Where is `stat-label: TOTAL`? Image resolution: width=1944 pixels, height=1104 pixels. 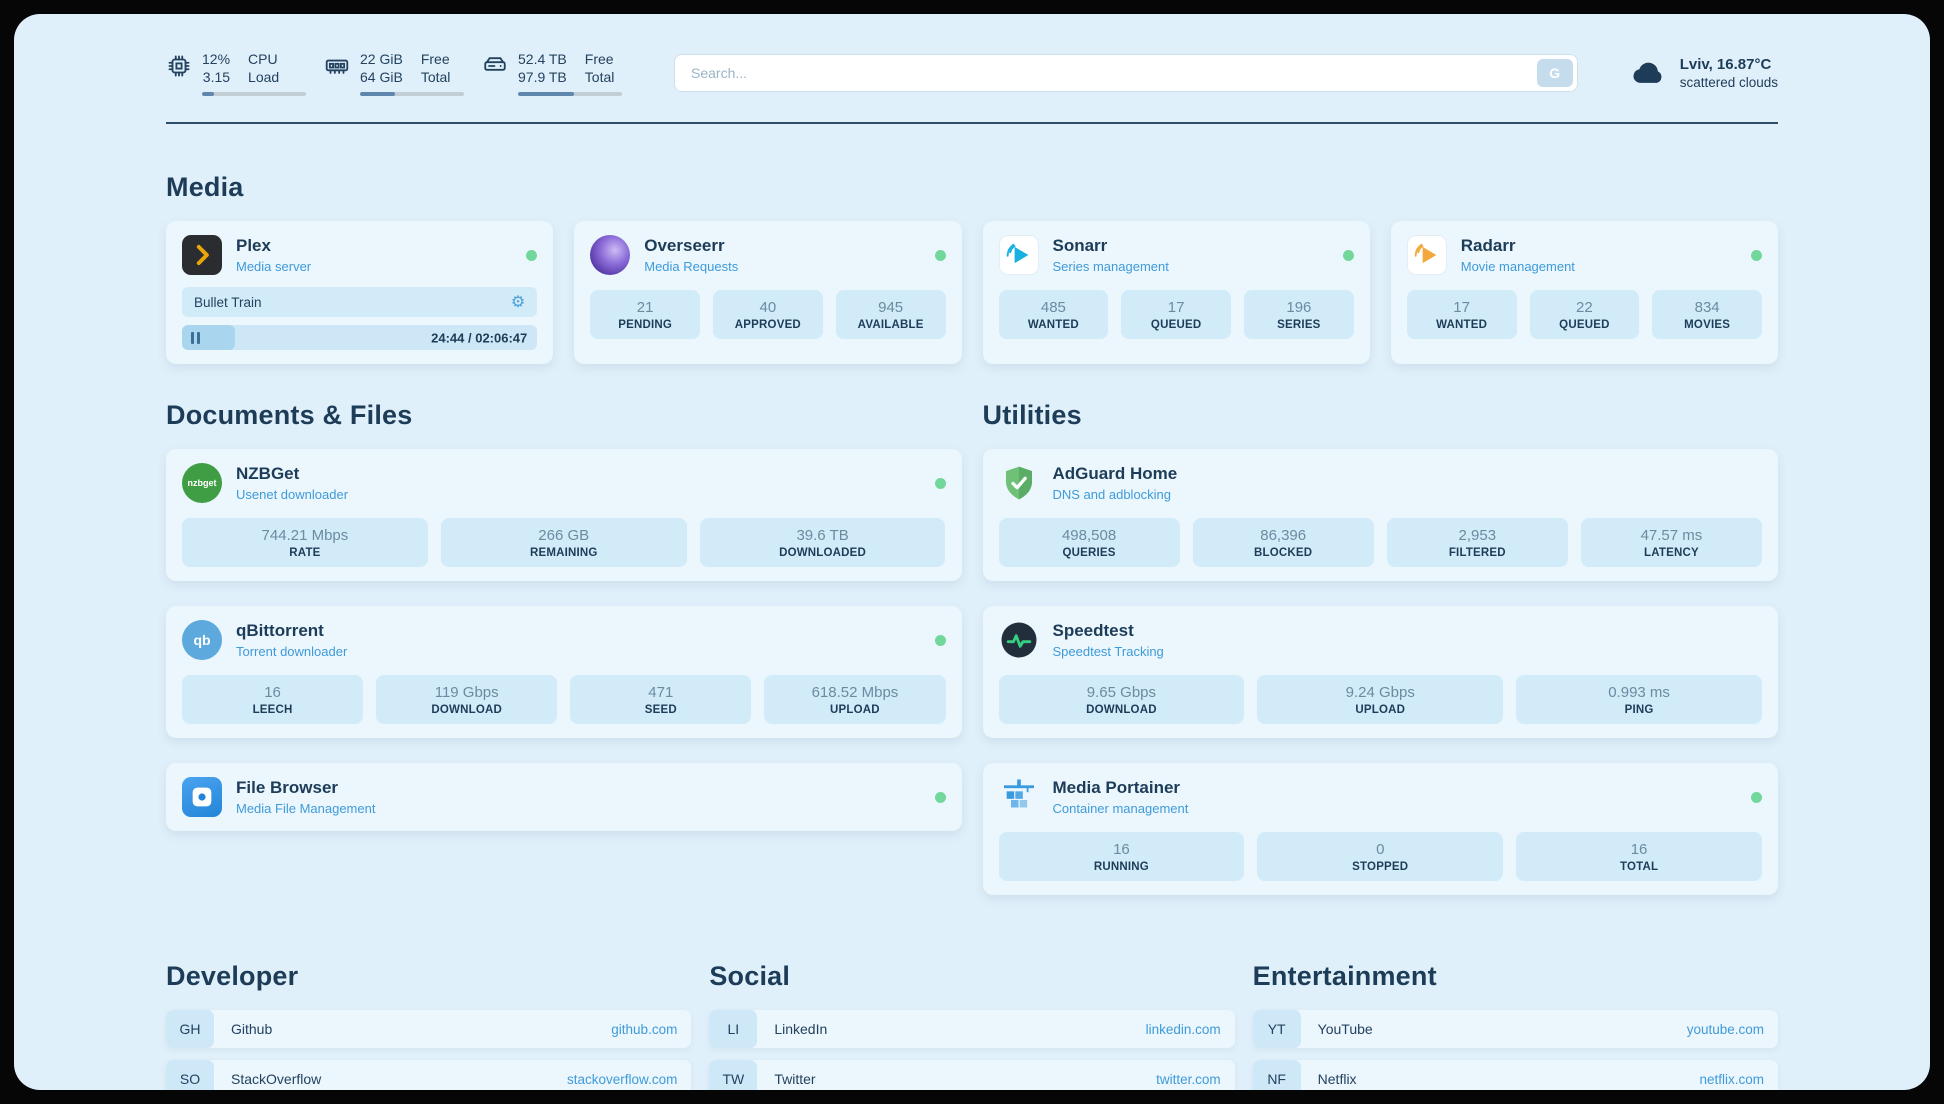 stat-label: TOTAL is located at coordinates (1639, 867).